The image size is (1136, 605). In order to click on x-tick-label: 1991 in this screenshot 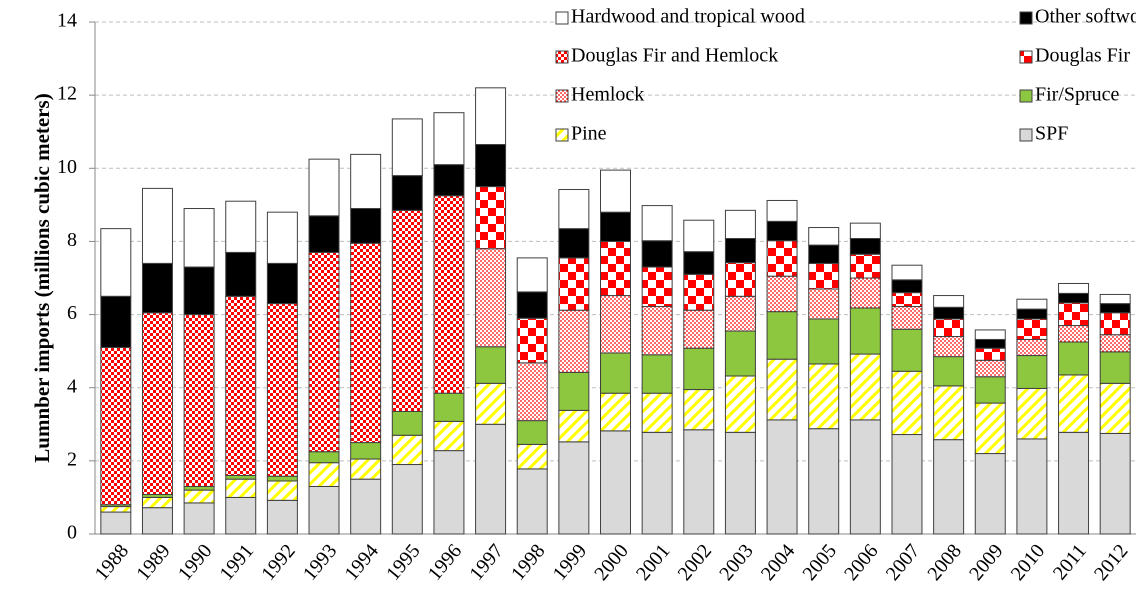, I will do `click(237, 562)`.